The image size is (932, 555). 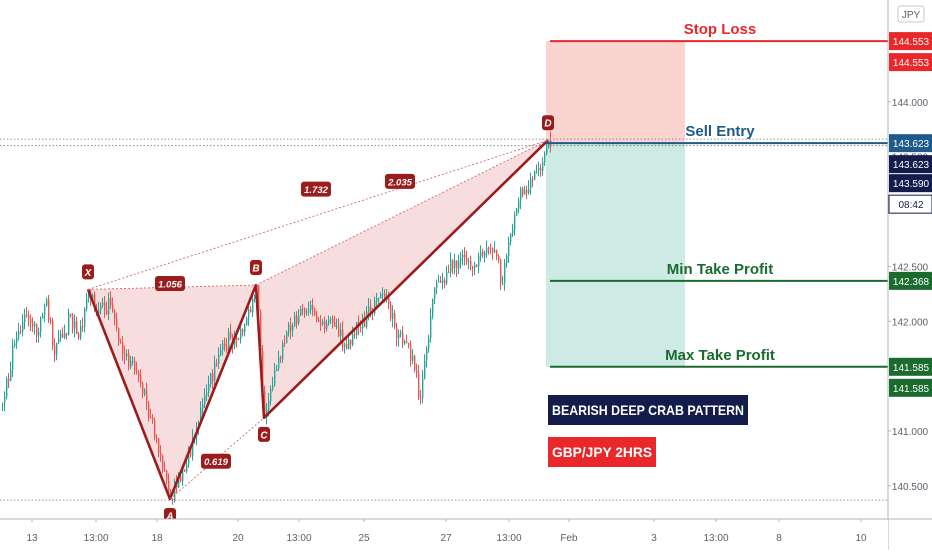 I want to click on time-tick-label: 8, so click(x=779, y=538).